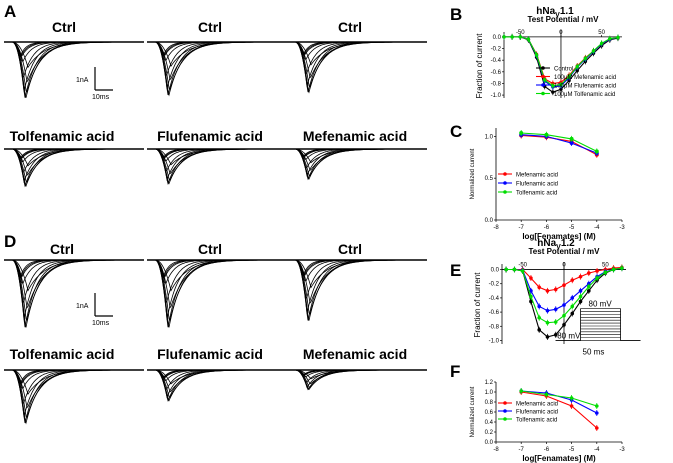 The width and height of the screenshot is (673, 463). What do you see at coordinates (455, 371) in the screenshot?
I see `panel-label-f: F` at bounding box center [455, 371].